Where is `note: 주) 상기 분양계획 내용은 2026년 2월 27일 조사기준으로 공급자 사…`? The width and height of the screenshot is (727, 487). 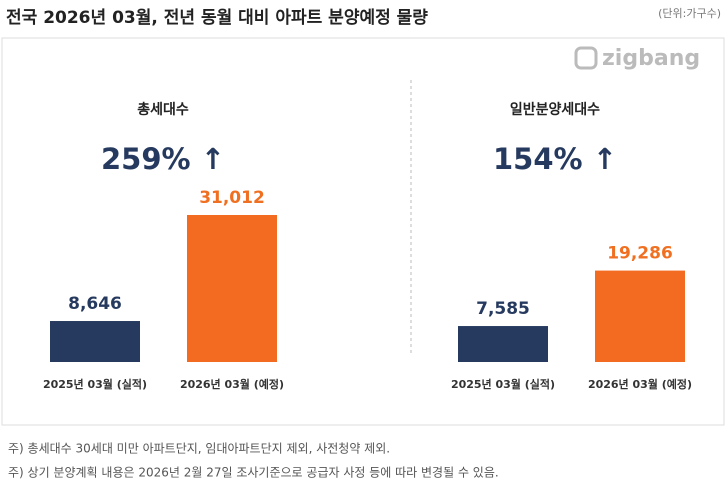
note: 주) 상기 분양계획 내용은 2026년 2월 27일 조사기준으로 공급자 사… is located at coordinates (253, 473).